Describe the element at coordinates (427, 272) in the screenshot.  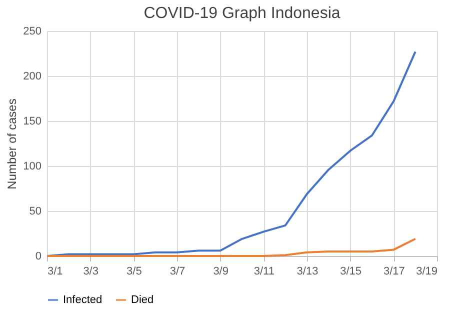
I see `x-tick-label: 3/19` at that location.